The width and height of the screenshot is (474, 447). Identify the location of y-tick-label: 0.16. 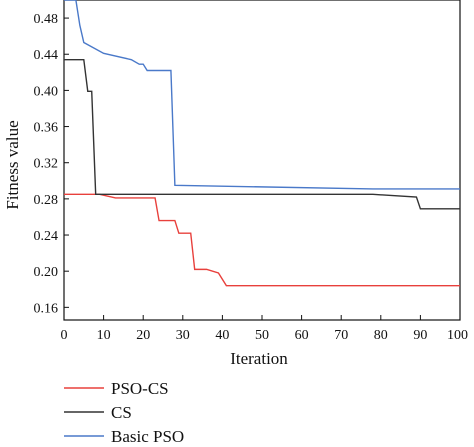
(46, 308).